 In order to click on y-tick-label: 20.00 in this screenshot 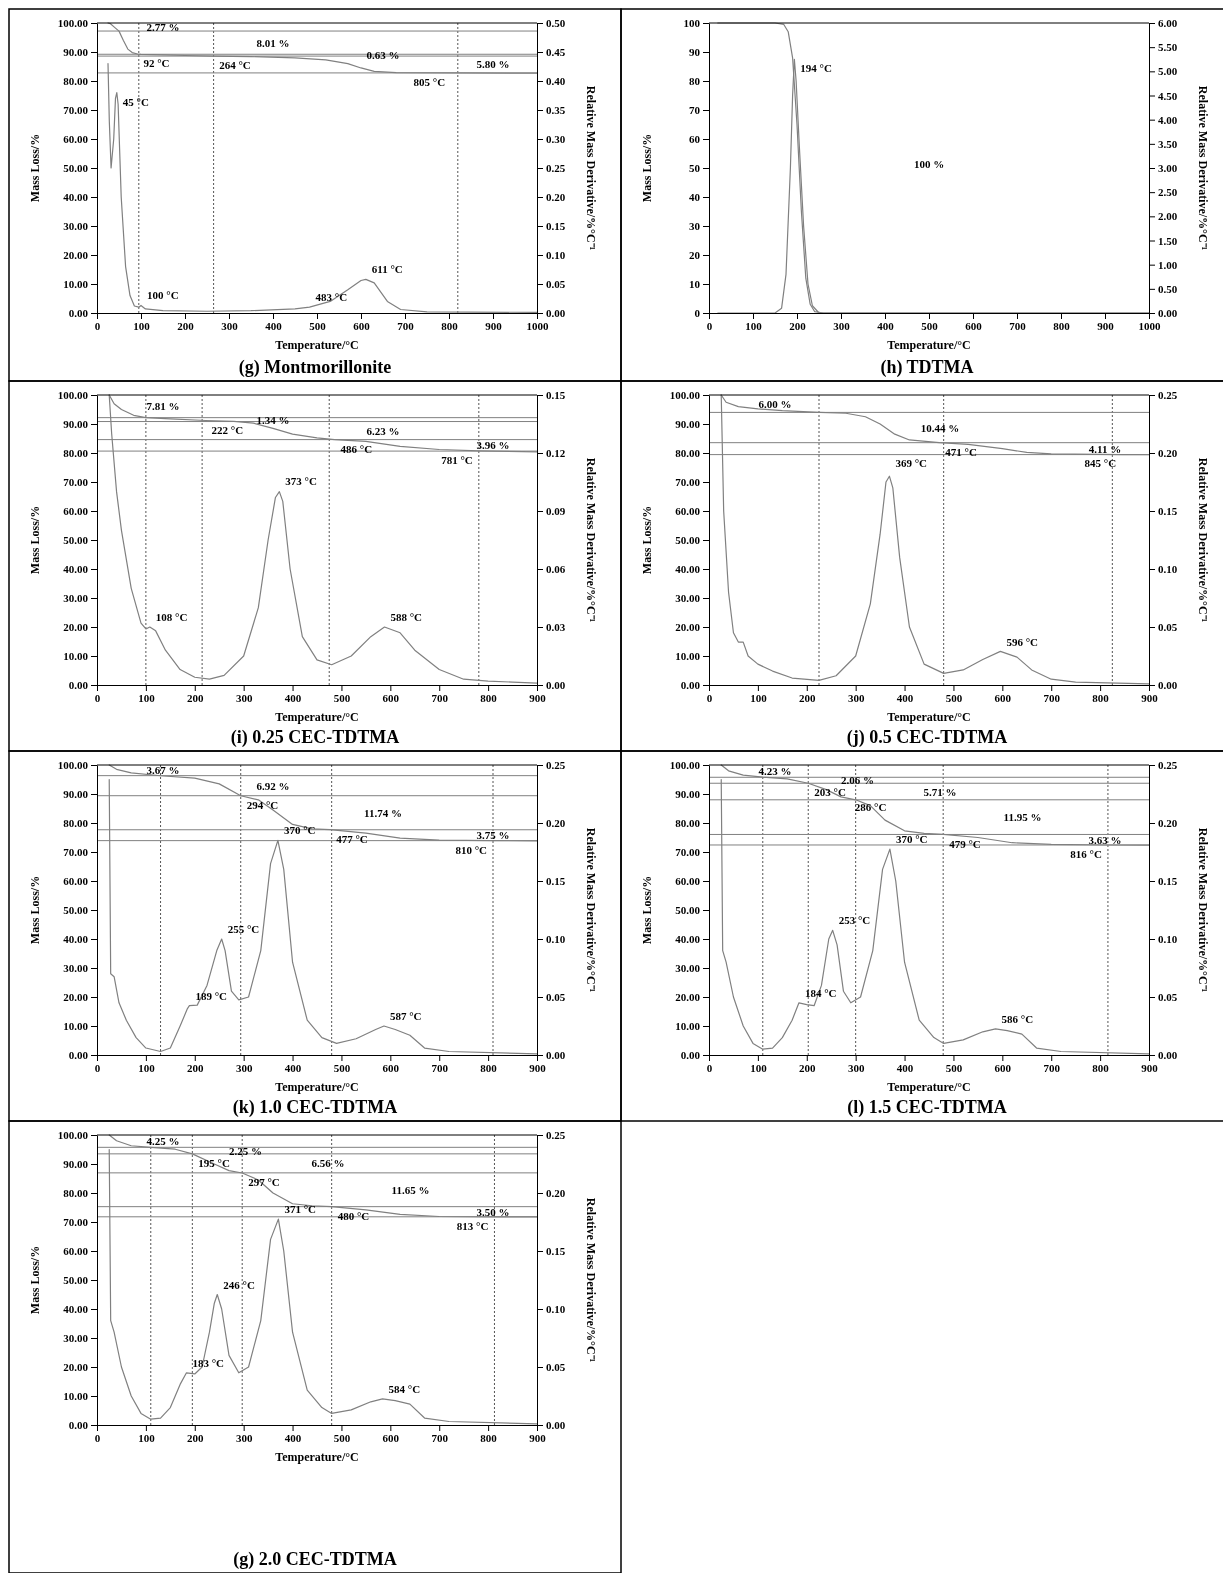, I will do `click(76, 997)`.